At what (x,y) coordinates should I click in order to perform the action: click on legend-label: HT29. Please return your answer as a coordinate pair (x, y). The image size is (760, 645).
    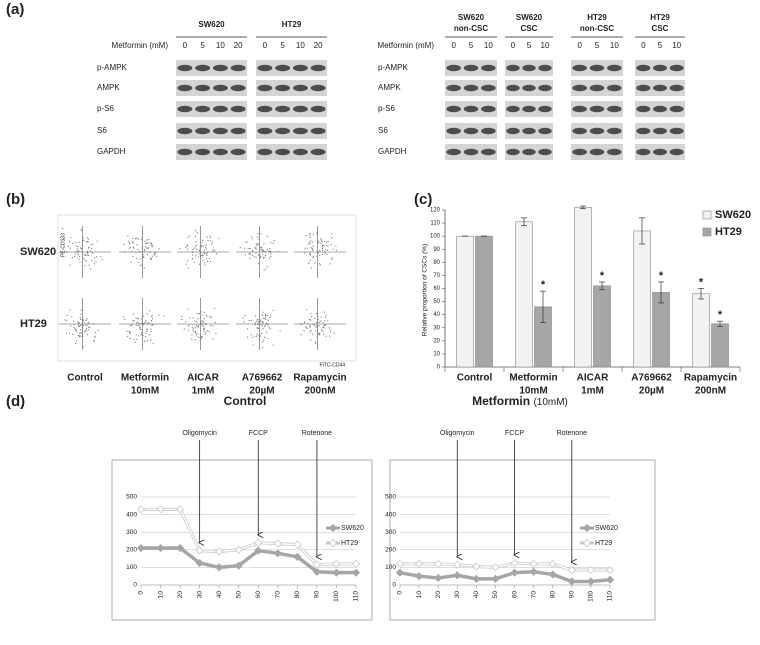
    Looking at the image, I should click on (603, 543).